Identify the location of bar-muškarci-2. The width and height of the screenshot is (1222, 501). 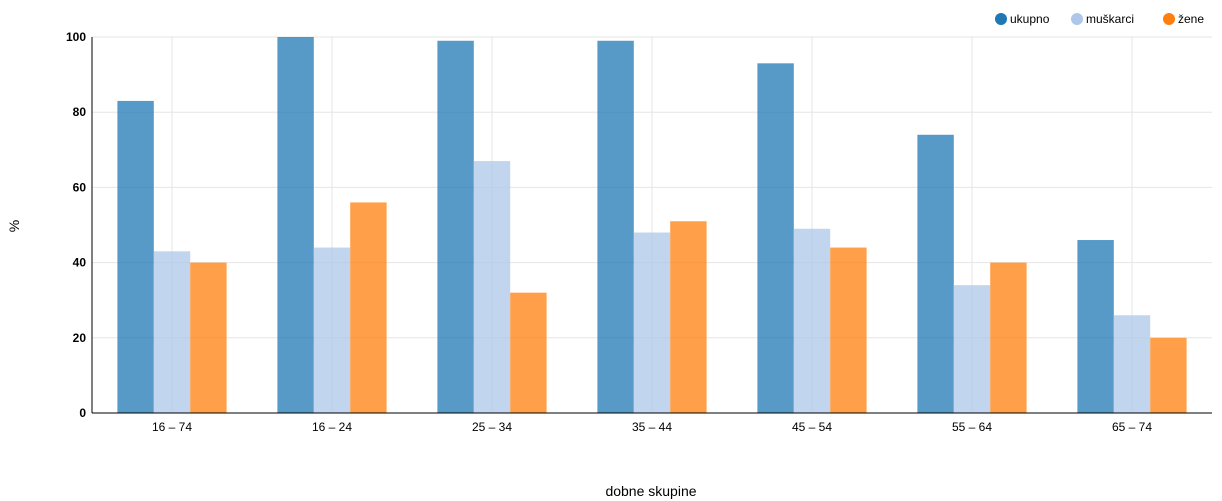
(492, 287).